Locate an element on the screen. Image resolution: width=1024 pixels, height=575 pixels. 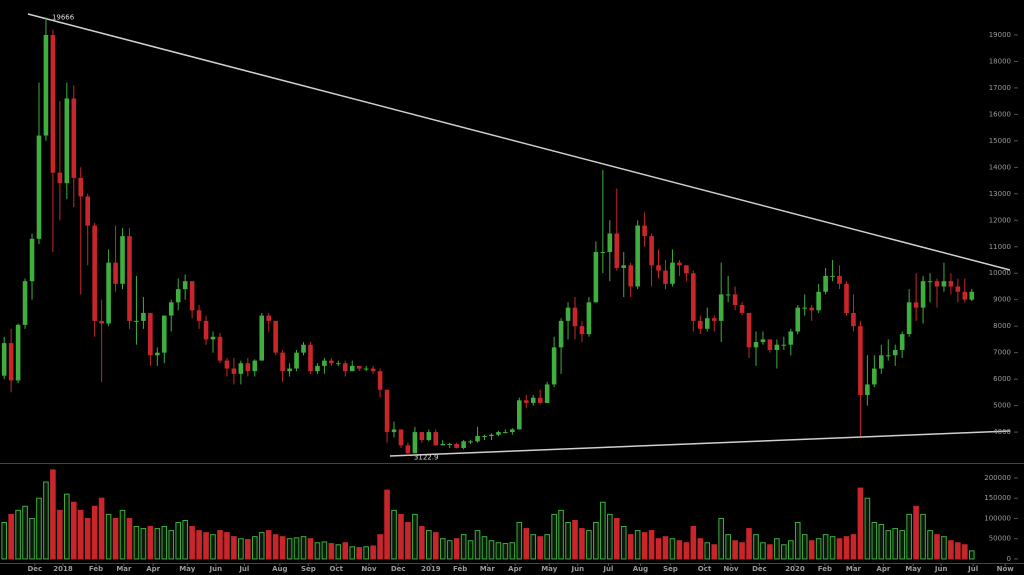
x-tick-label: Oct is located at coordinates (337, 569).